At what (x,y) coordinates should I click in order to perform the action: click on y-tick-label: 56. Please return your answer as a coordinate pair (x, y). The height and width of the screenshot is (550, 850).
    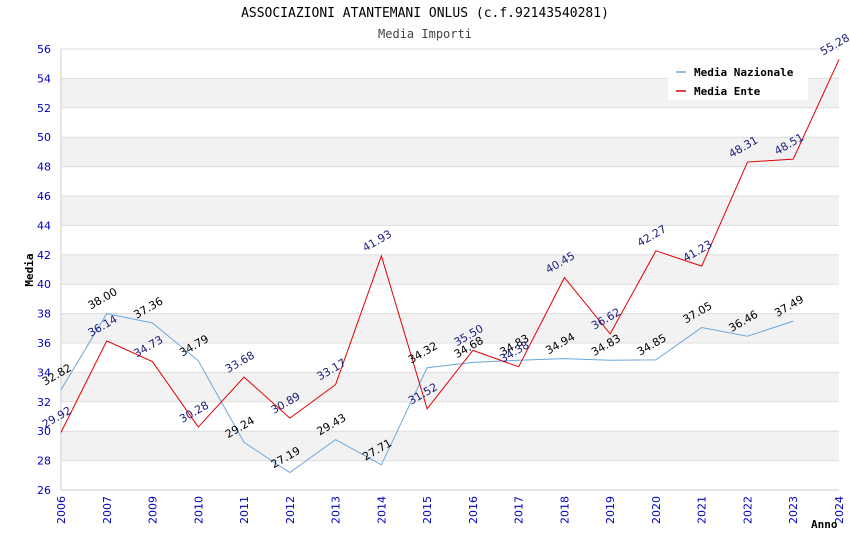
    Looking at the image, I should click on (44, 49).